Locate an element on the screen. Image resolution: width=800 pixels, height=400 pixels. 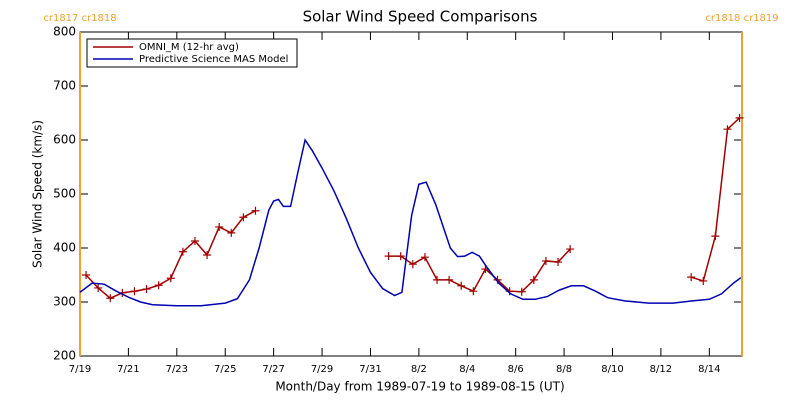
legend-label: OMNI_M (12-hr avg) is located at coordinates (189, 47).